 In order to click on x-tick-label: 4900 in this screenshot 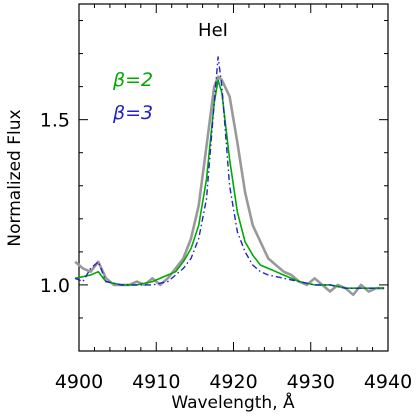, I will do `click(79, 382)`.